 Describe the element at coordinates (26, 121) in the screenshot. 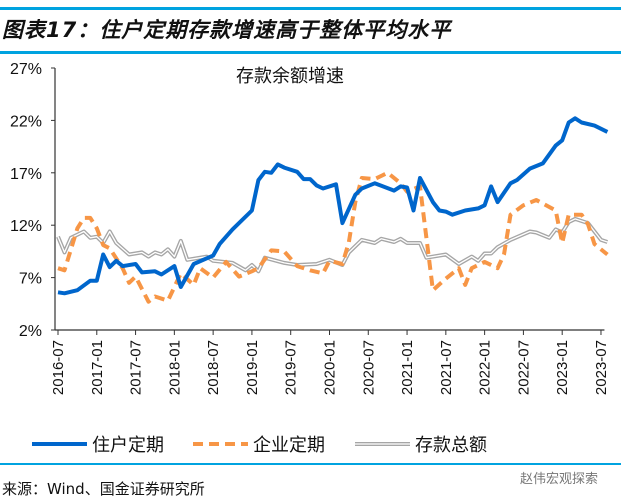

I see `y-tick-label: 22%` at that location.